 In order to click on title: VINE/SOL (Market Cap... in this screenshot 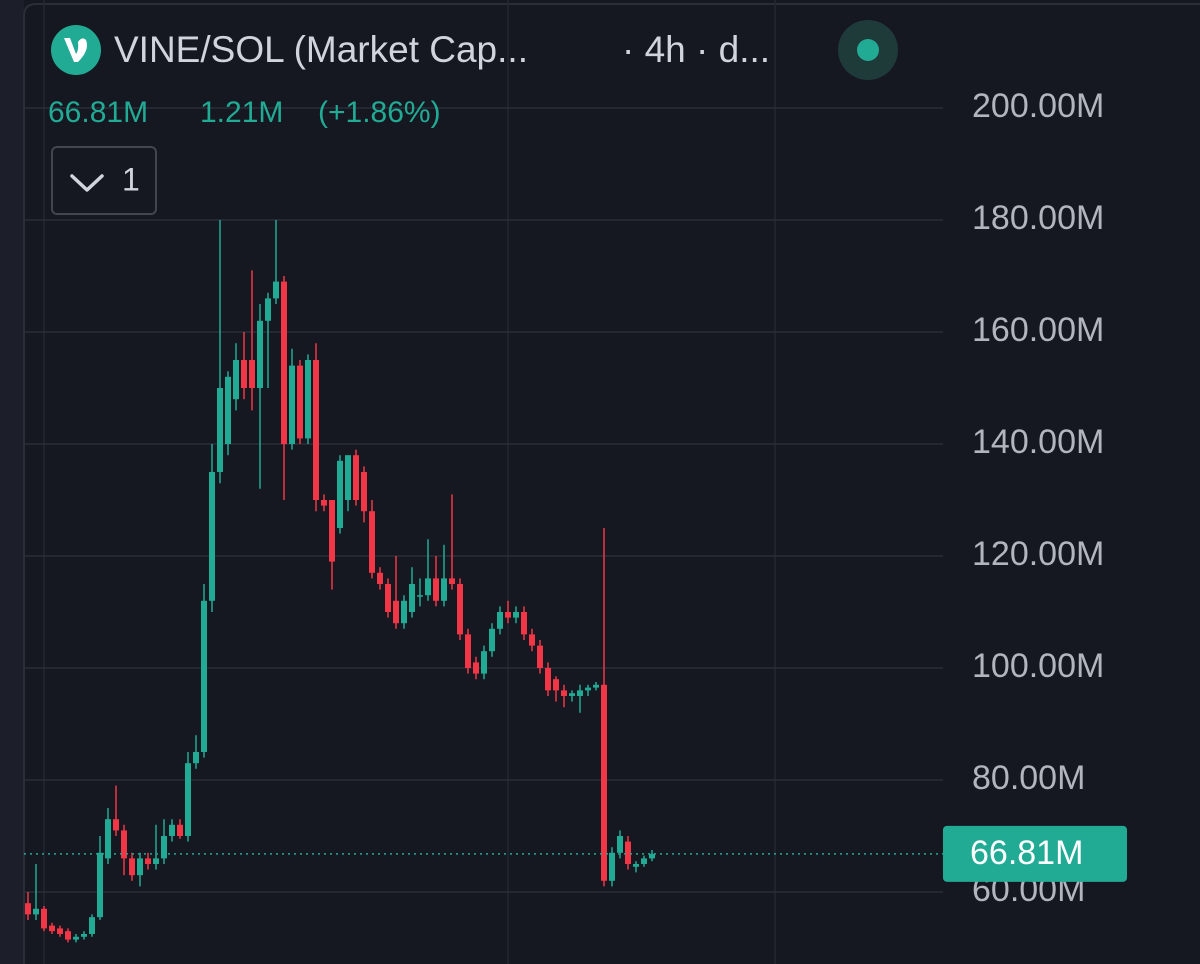, I will do `click(321, 49)`.